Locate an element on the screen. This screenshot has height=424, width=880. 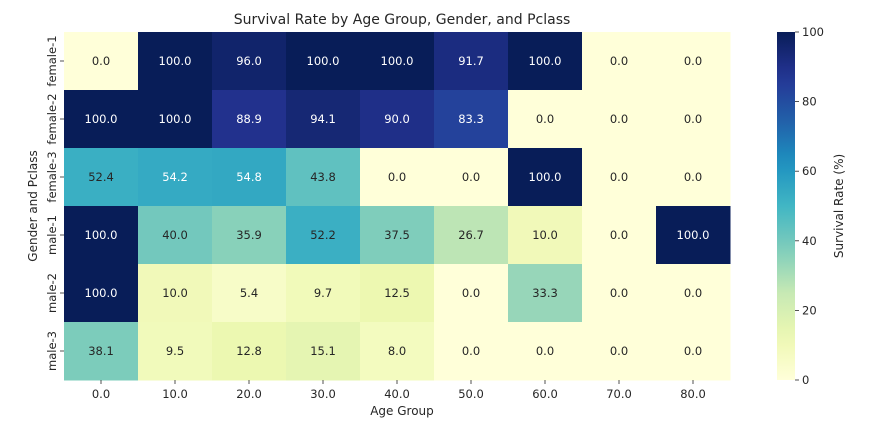
y-axis-label: Gender and Pclass is located at coordinates (33, 205).